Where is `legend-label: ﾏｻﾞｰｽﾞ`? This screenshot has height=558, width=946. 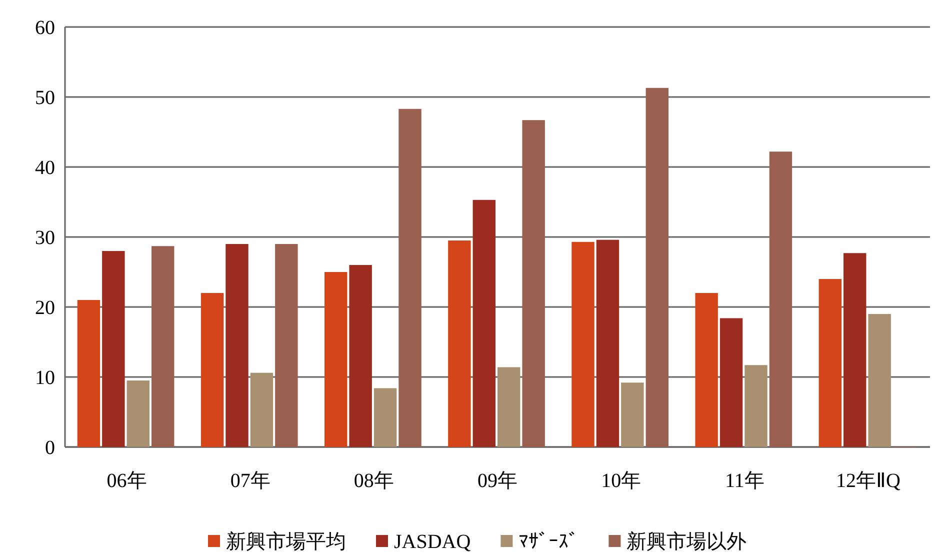 legend-label: ﾏｻﾞｰｽﾞ is located at coordinates (548, 542).